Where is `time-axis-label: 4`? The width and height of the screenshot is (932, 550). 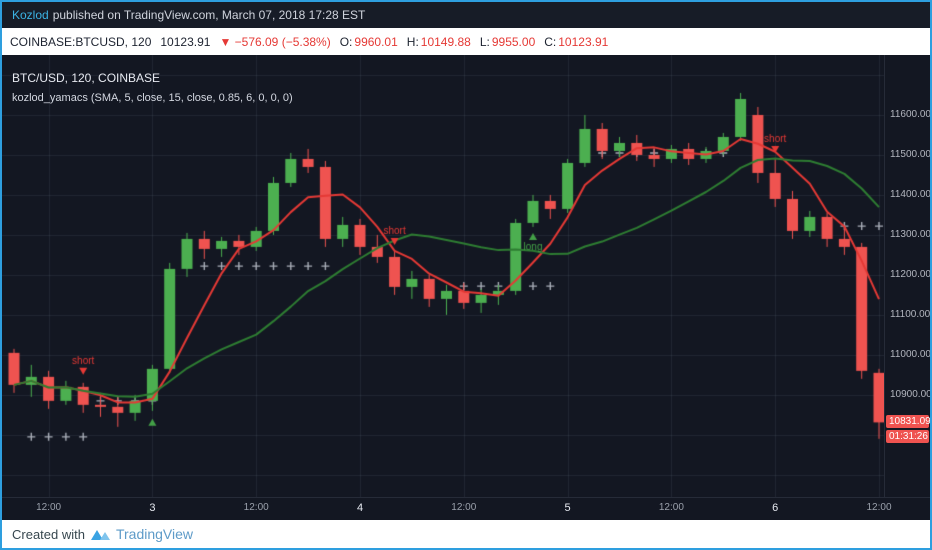 time-axis-label: 4 is located at coordinates (360, 508).